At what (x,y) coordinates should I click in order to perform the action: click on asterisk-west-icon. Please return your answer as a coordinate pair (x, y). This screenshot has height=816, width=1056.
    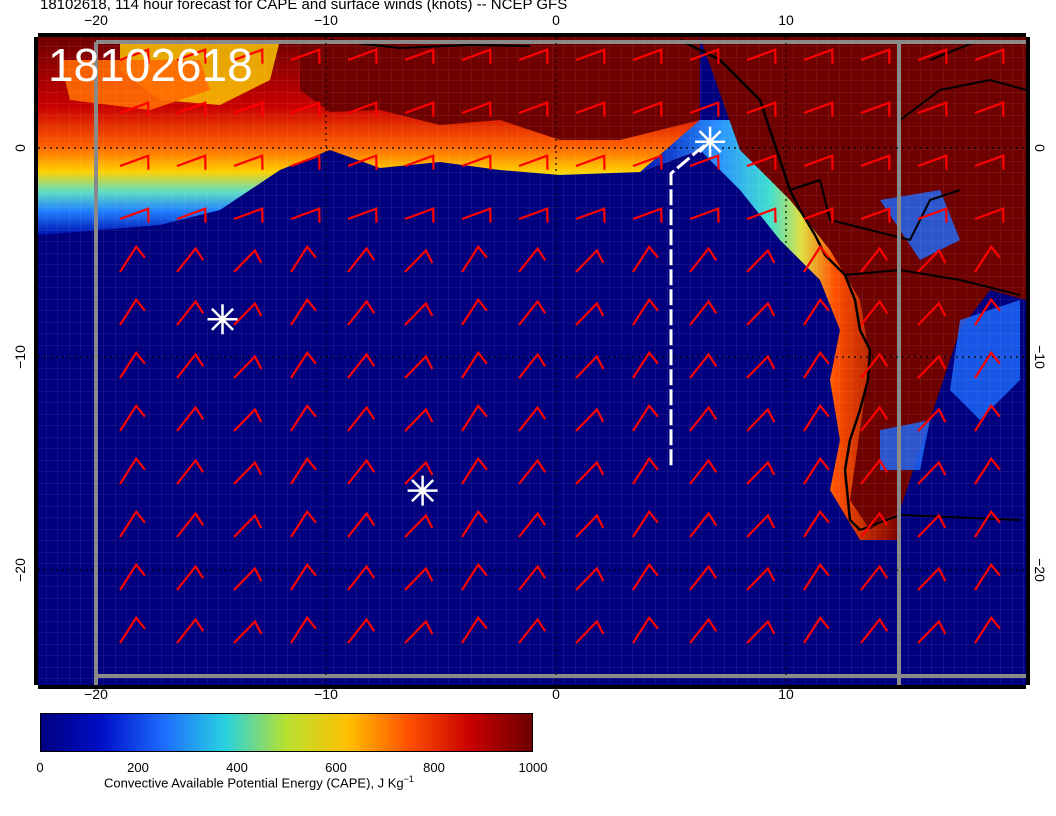
    Looking at the image, I should click on (222, 319).